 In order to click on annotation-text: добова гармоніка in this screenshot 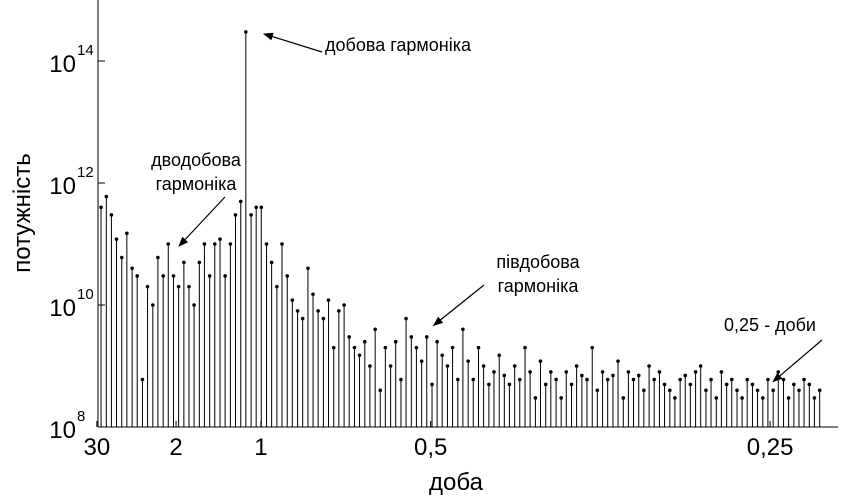, I will do `click(398, 45)`.